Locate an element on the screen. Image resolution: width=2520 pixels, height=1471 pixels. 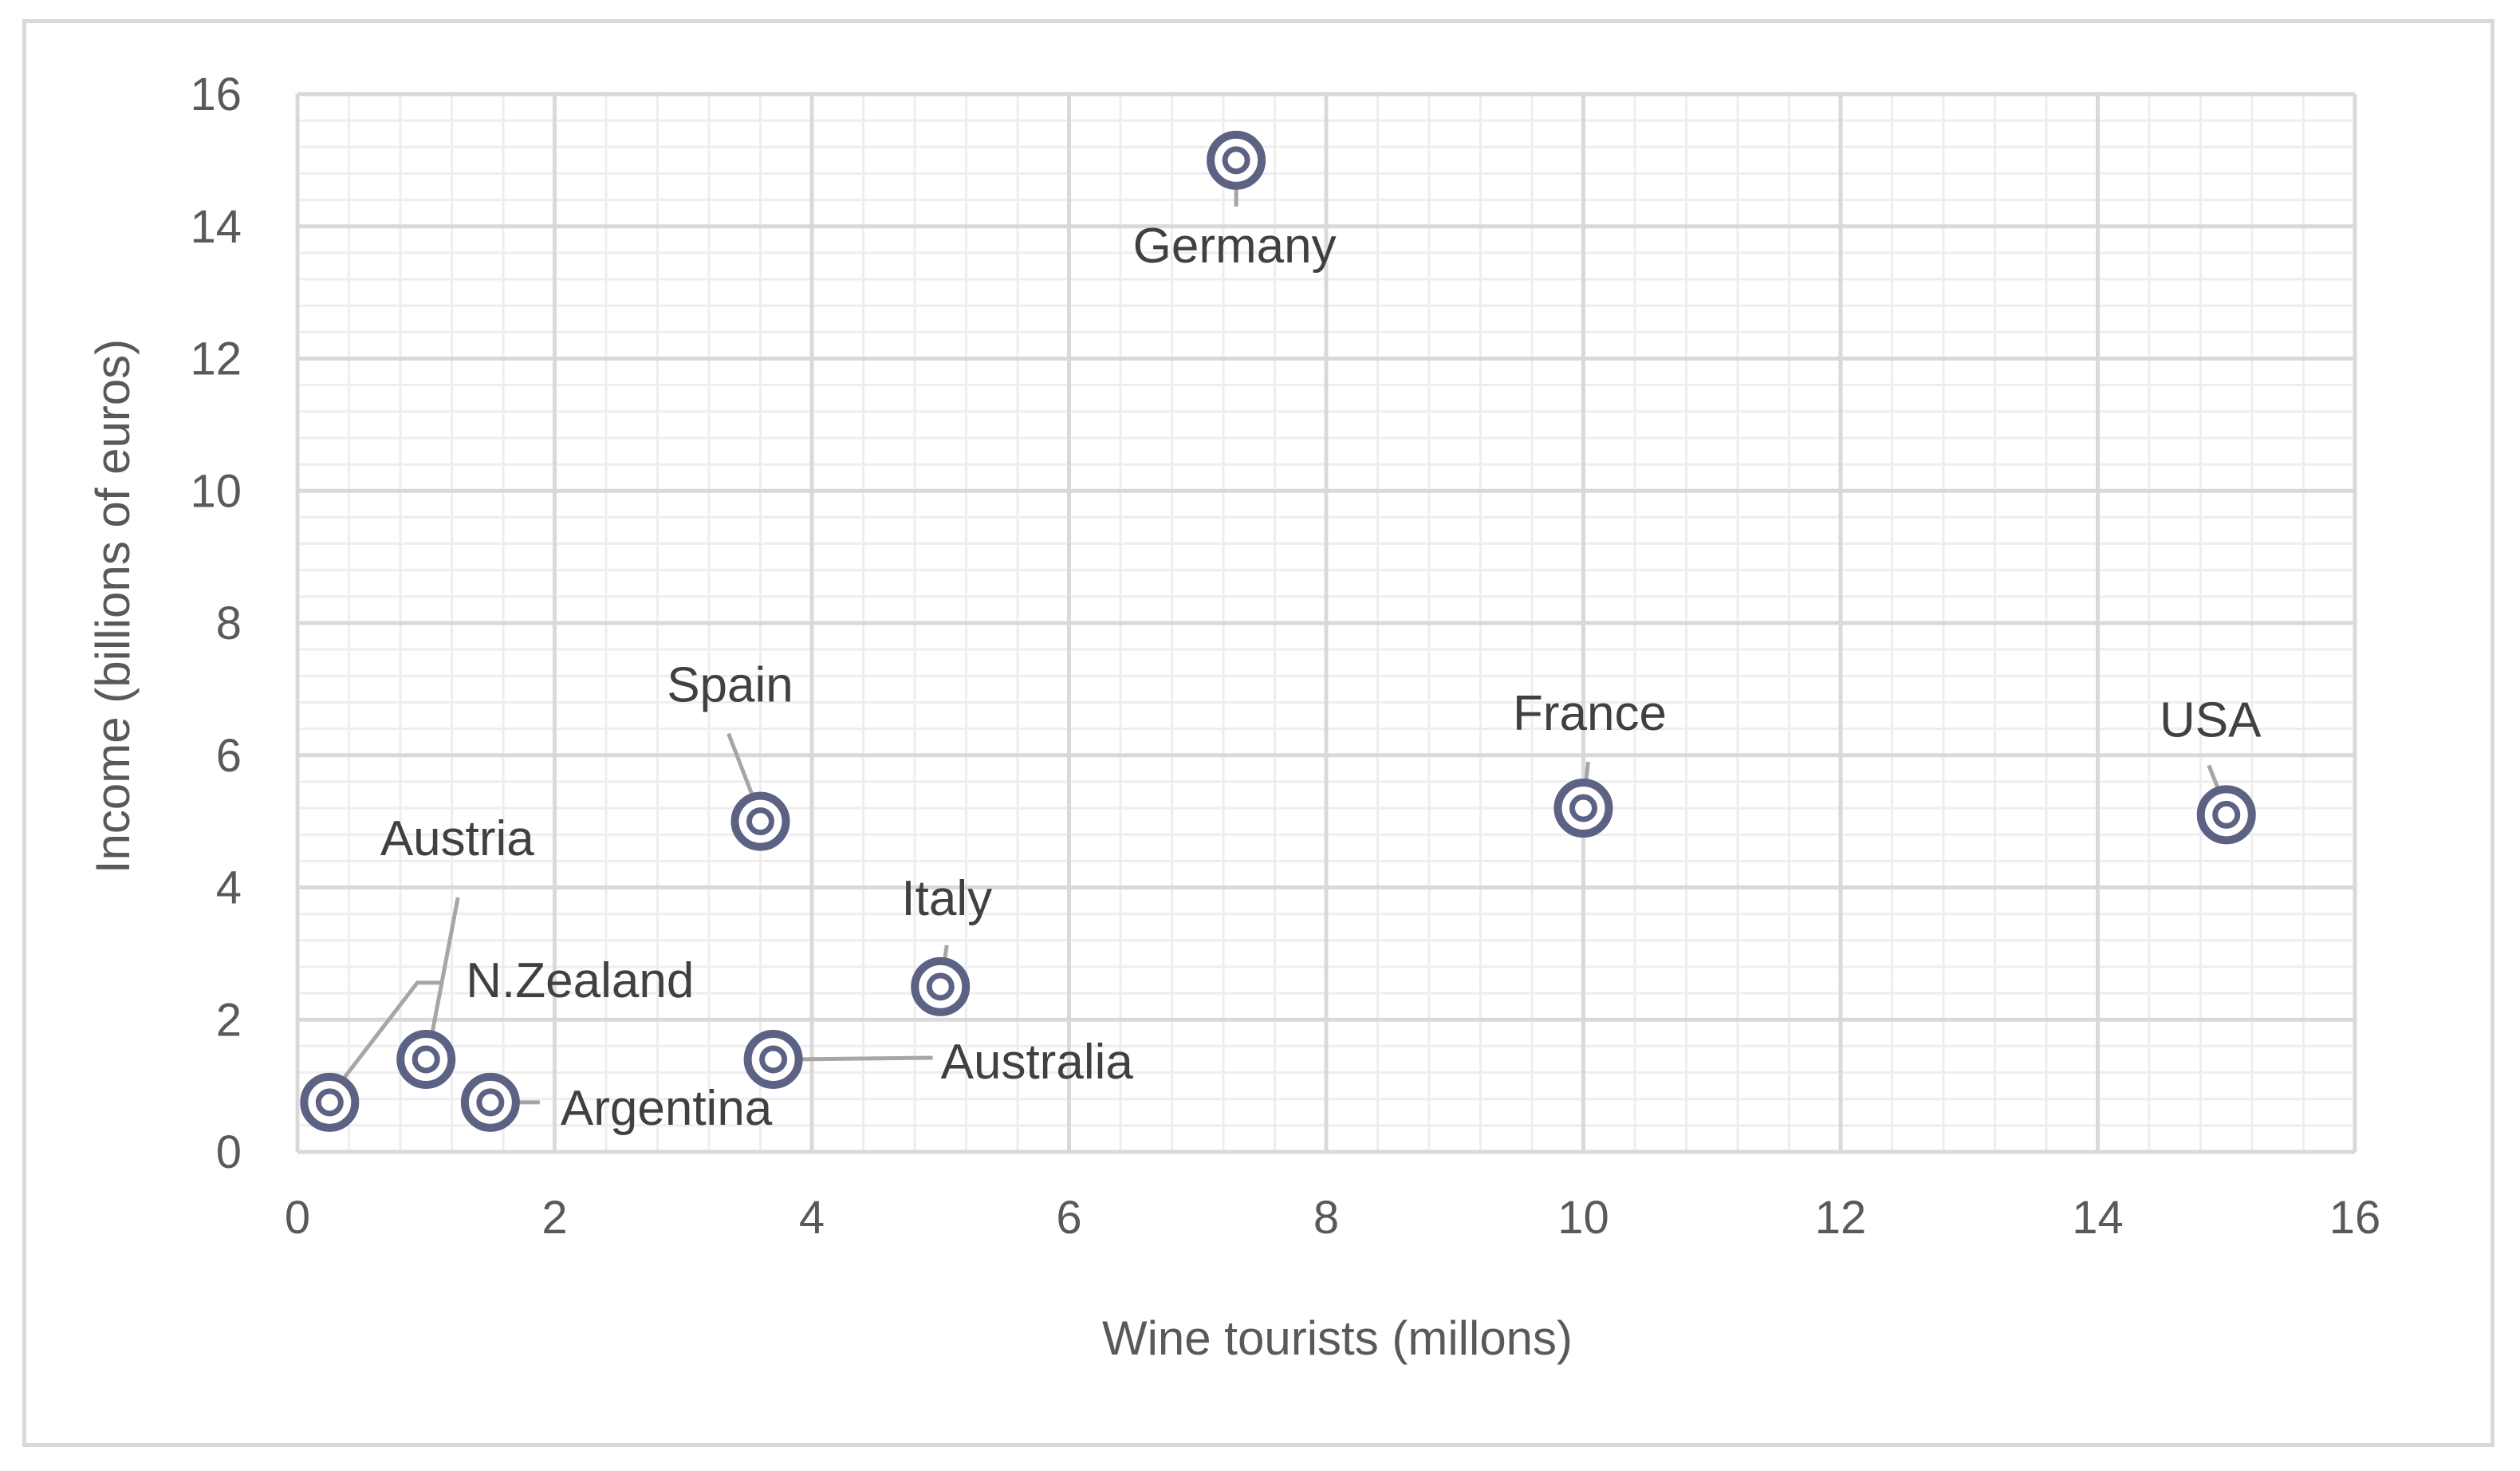
y-tick-label: 6 is located at coordinates (229, 756).